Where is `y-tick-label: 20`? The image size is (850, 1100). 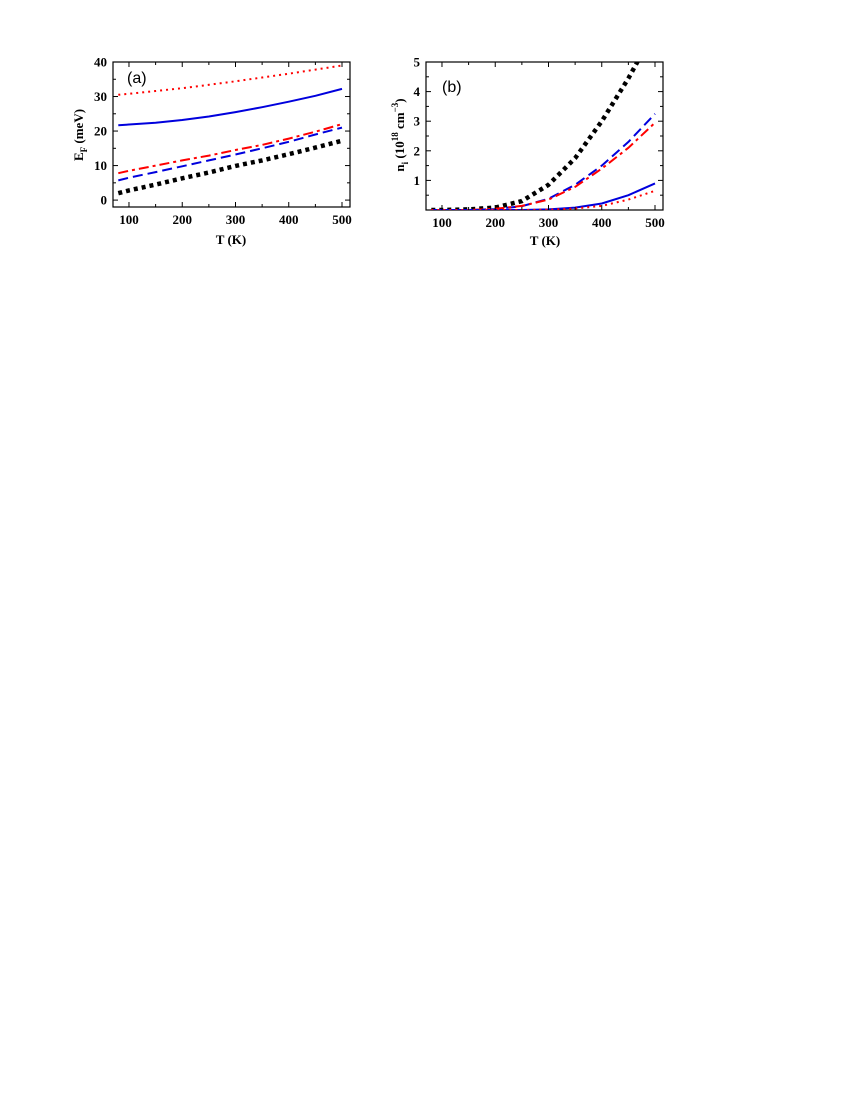
y-tick-label: 20 is located at coordinates (100, 131).